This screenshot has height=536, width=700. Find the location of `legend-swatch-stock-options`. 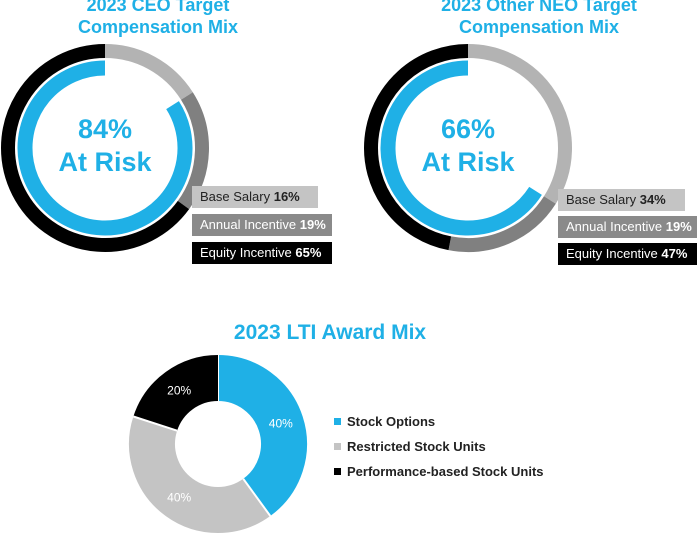

legend-swatch-stock-options is located at coordinates (337, 421).